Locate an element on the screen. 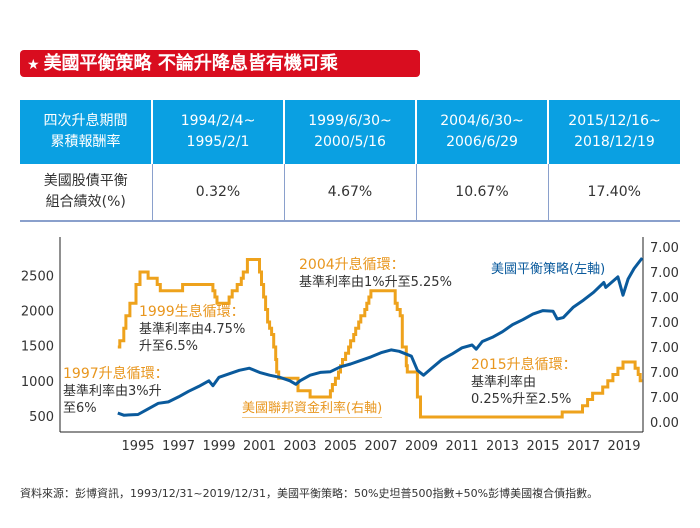 Image resolution: width=700 pixels, height=528 pixels. annotation-text: 基準利率由 is located at coordinates (504, 382).